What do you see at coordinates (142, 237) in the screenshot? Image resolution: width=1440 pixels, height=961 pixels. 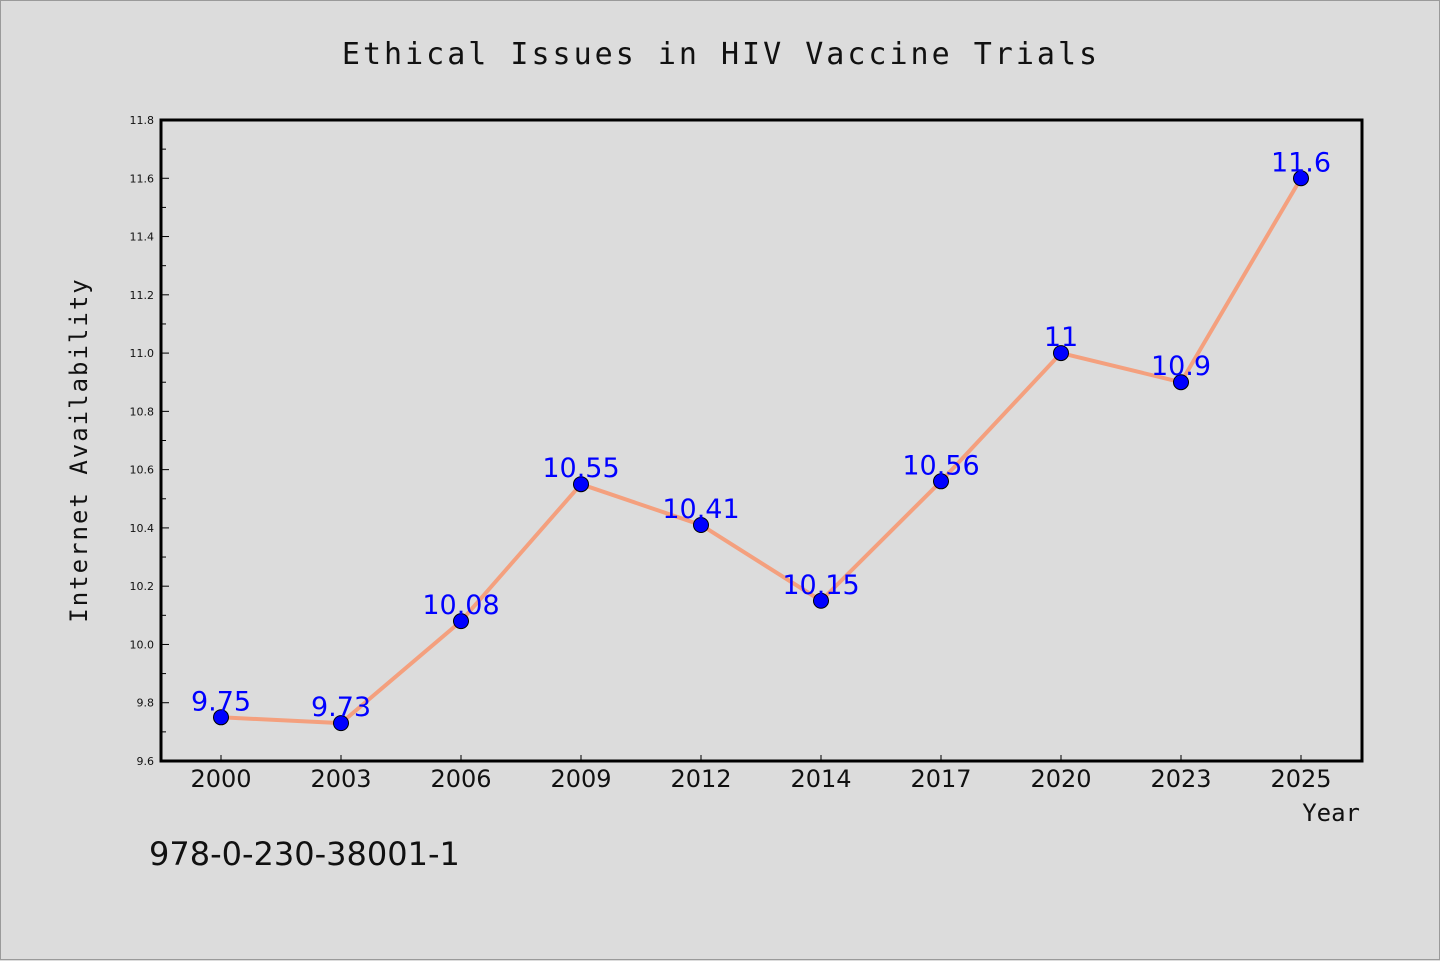 I see `y-tick-label: 11.4` at bounding box center [142, 237].